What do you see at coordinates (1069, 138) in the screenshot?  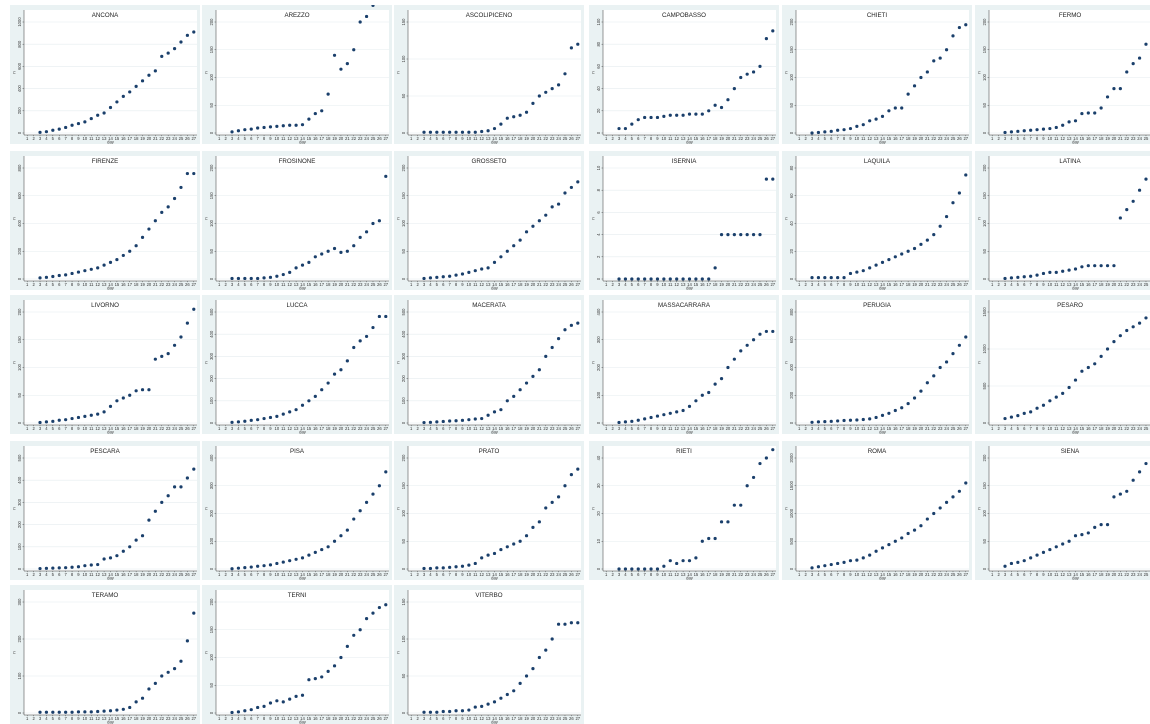 I see `x-tick-label: 13` at bounding box center [1069, 138].